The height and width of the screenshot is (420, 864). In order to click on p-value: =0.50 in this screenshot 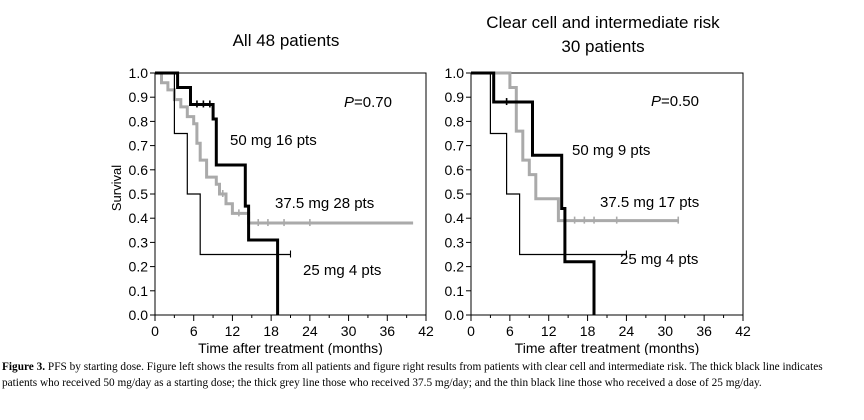, I will do `click(680, 101)`.